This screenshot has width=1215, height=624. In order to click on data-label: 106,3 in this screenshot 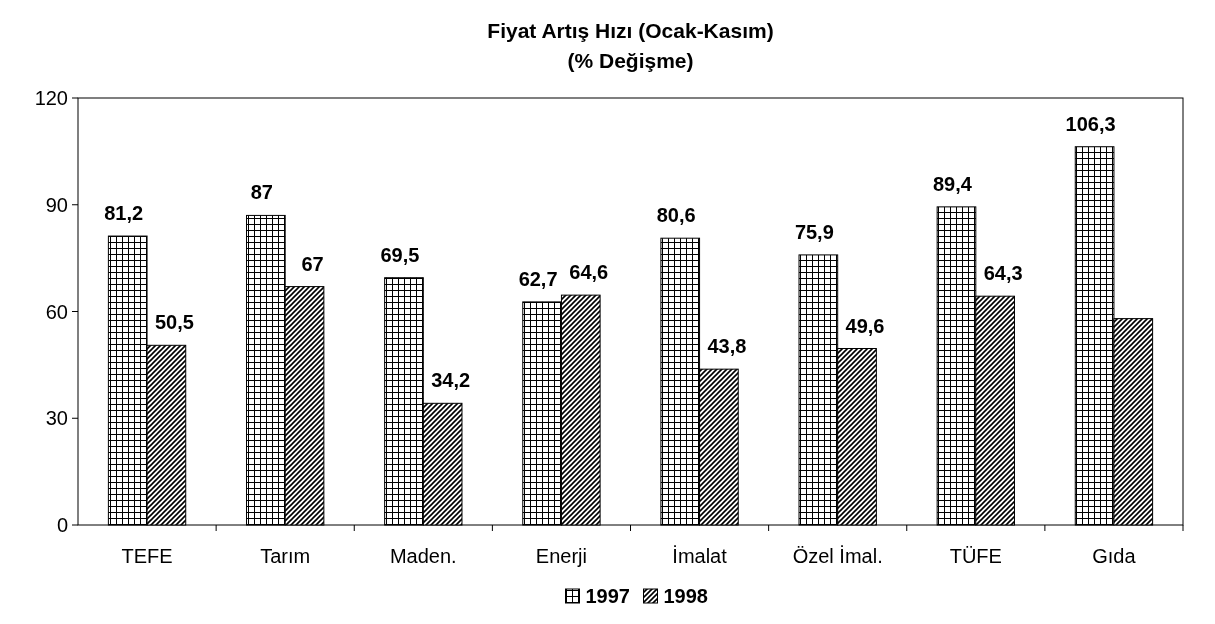, I will do `click(1090, 123)`.